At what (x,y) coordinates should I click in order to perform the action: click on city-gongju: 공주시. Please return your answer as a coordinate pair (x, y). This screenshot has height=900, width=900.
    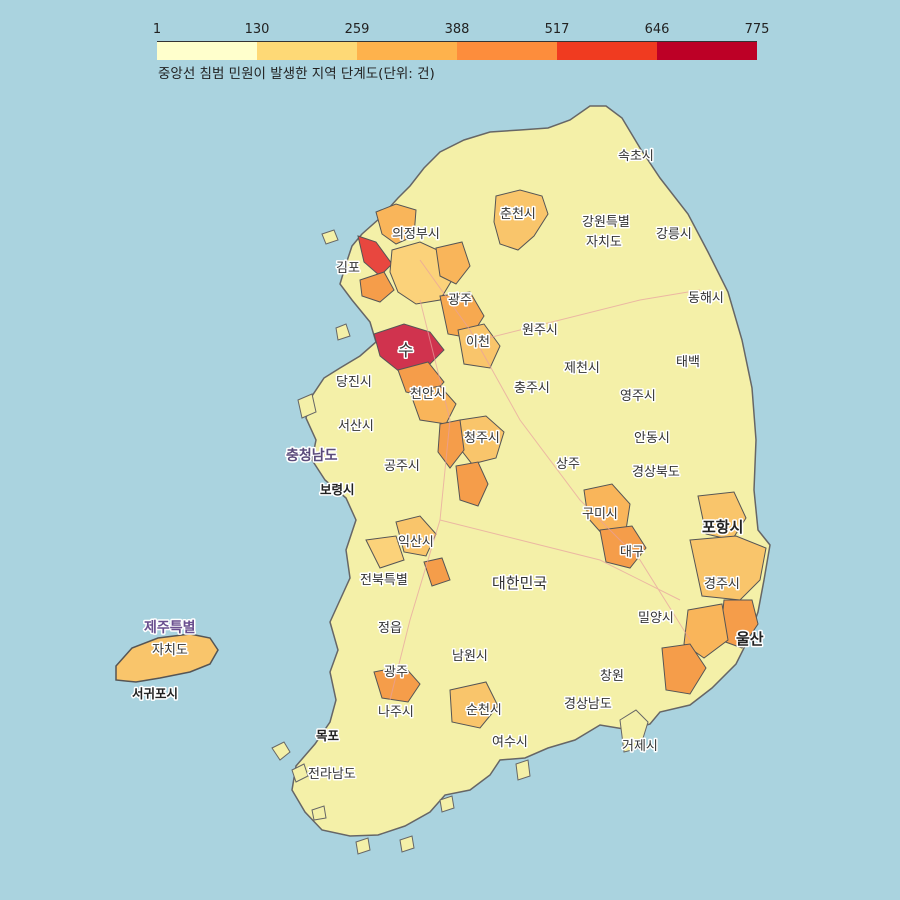
    Looking at the image, I should click on (402, 466).